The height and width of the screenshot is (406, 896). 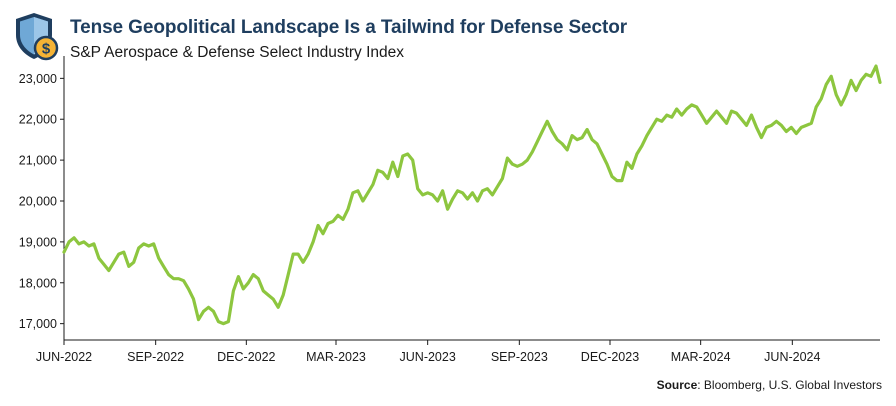 What do you see at coordinates (38, 242) in the screenshot?
I see `y-tick-label: 19,000` at bounding box center [38, 242].